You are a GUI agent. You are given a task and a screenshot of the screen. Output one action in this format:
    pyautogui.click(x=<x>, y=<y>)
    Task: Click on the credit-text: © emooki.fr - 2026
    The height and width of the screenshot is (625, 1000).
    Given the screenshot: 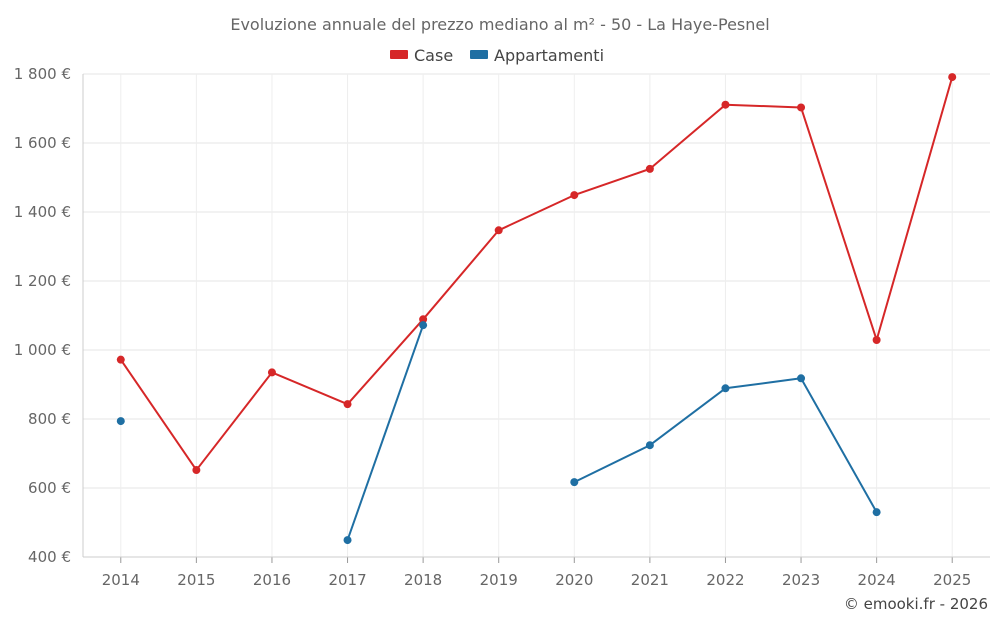 What is the action you would take?
    pyautogui.click(x=916, y=604)
    